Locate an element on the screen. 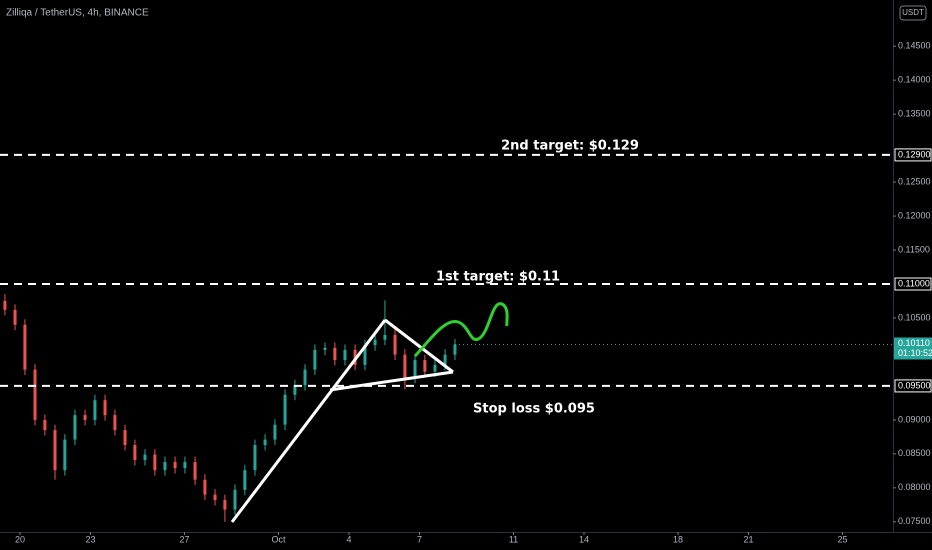  x-tick-label: 18 is located at coordinates (678, 539).